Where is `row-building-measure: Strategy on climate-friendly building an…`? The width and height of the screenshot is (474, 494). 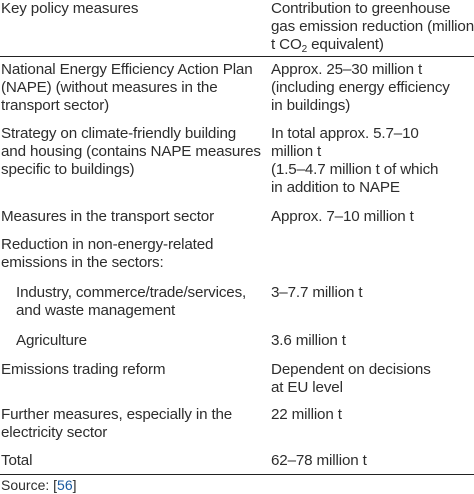
row-building-measure: Strategy on climate-friendly building an… is located at coordinates (131, 151).